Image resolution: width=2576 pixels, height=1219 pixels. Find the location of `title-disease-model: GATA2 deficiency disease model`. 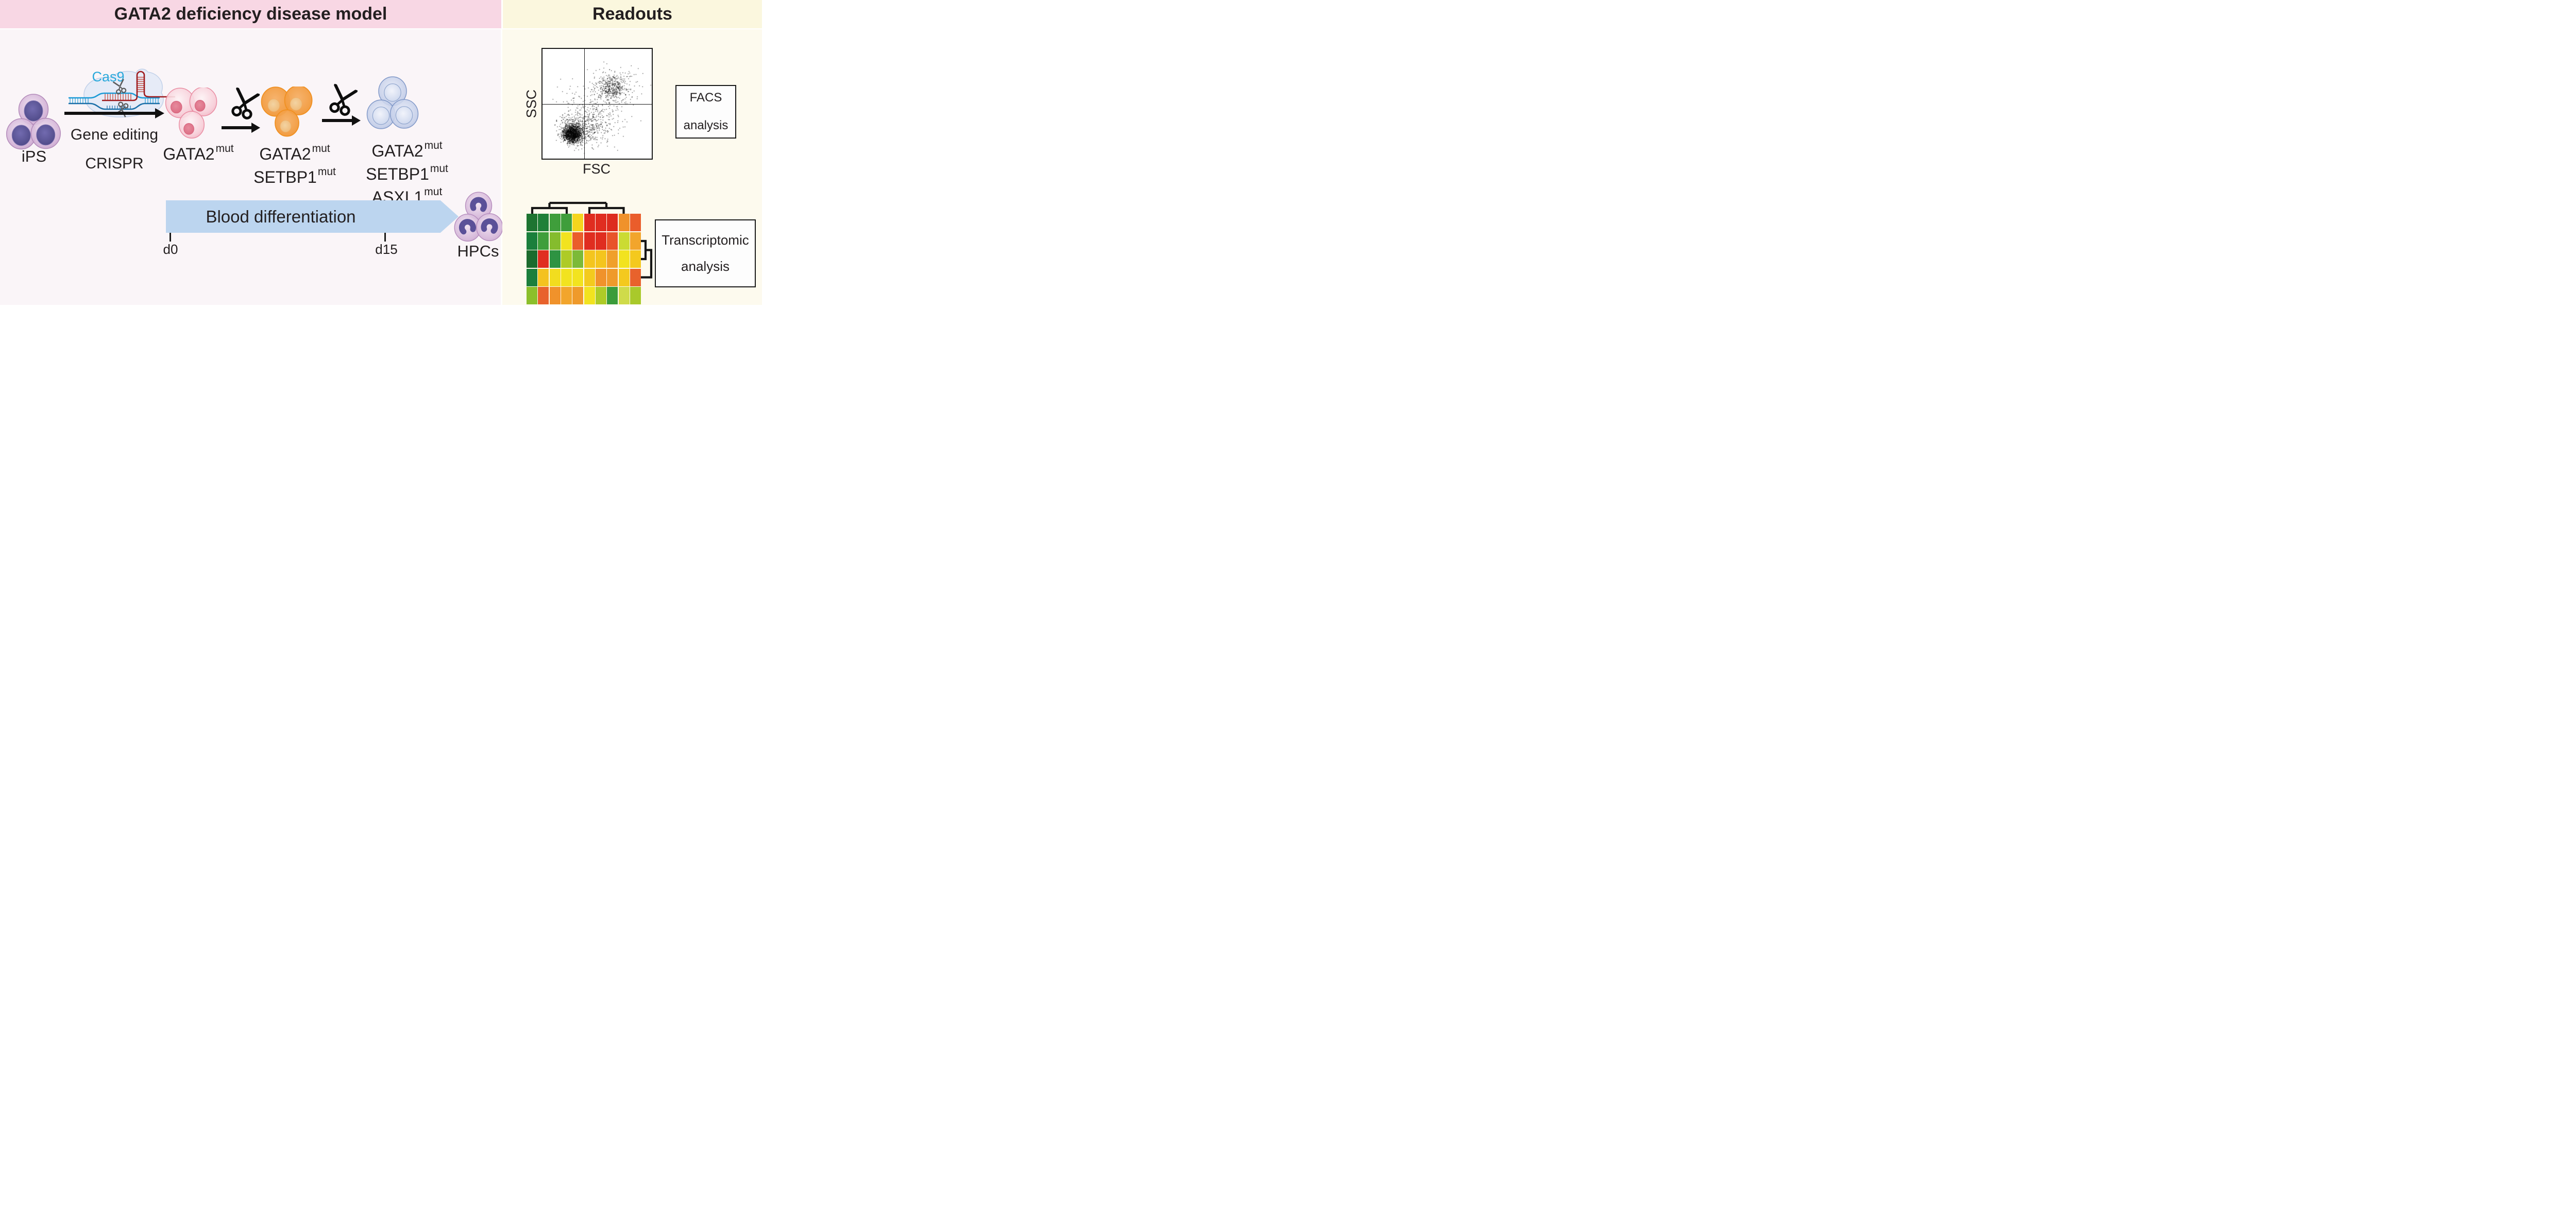

title-disease-model: GATA2 deficiency disease model is located at coordinates (250, 14).